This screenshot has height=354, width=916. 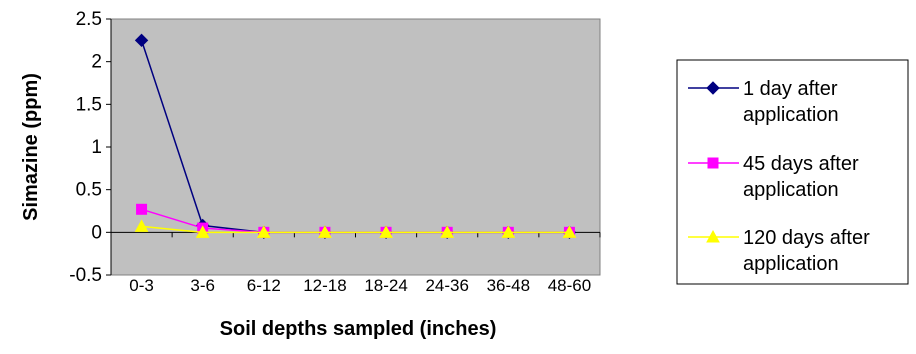 I want to click on legend-label: 120 days after, so click(x=806, y=238).